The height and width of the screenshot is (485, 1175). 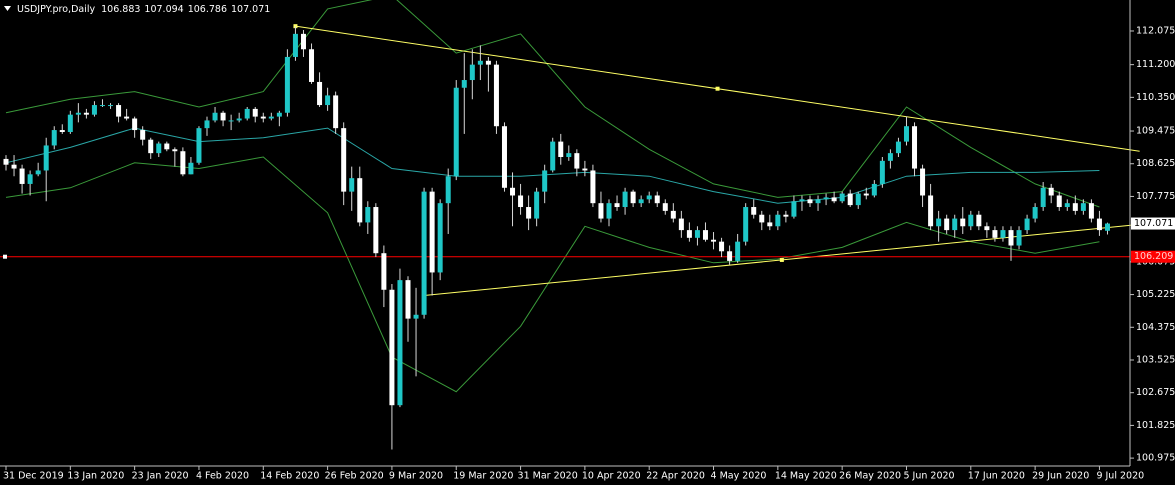 I want to click on price-label-box, so click(x=1153, y=223).